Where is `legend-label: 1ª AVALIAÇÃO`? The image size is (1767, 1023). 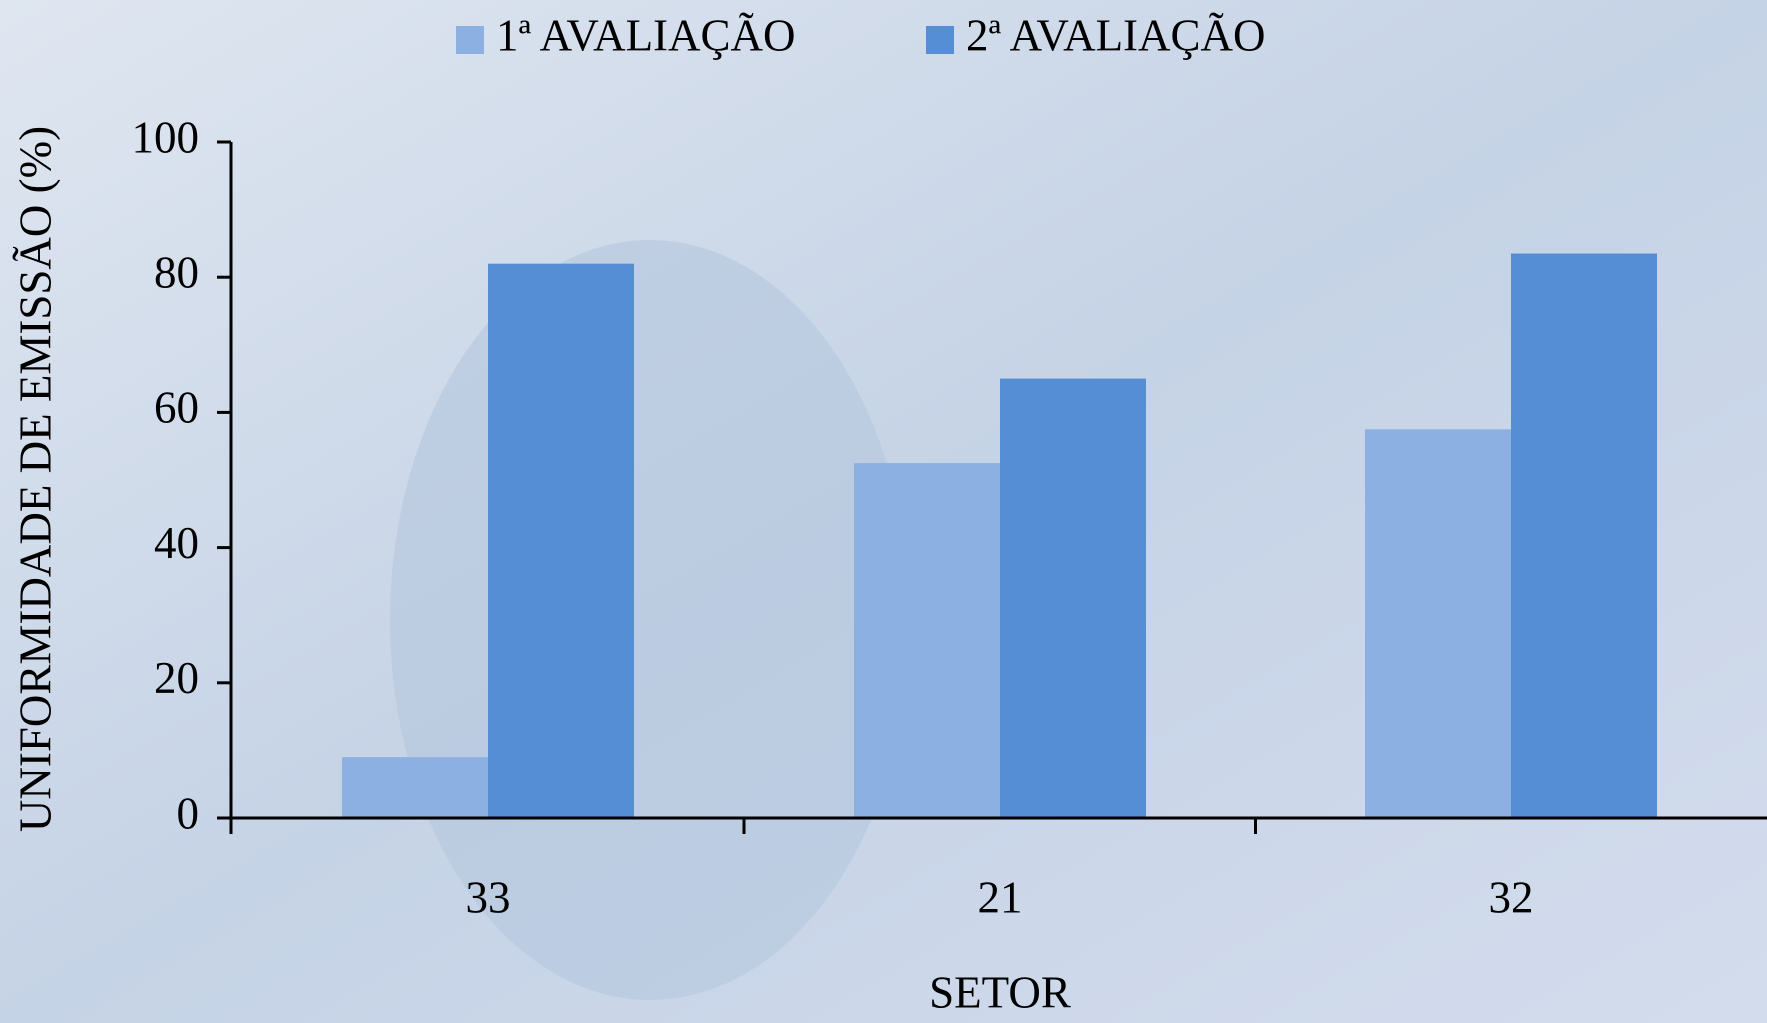
legend-label: 1ª AVALIAÇÃO is located at coordinates (646, 35).